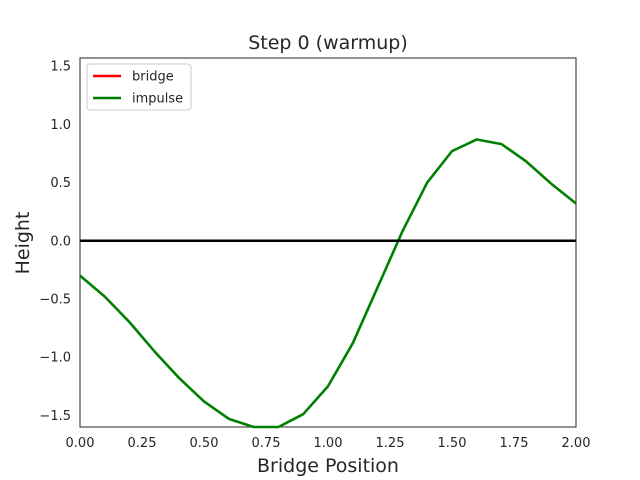  What do you see at coordinates (328, 43) in the screenshot?
I see `chart-title: Step 0 (warmup)` at bounding box center [328, 43].